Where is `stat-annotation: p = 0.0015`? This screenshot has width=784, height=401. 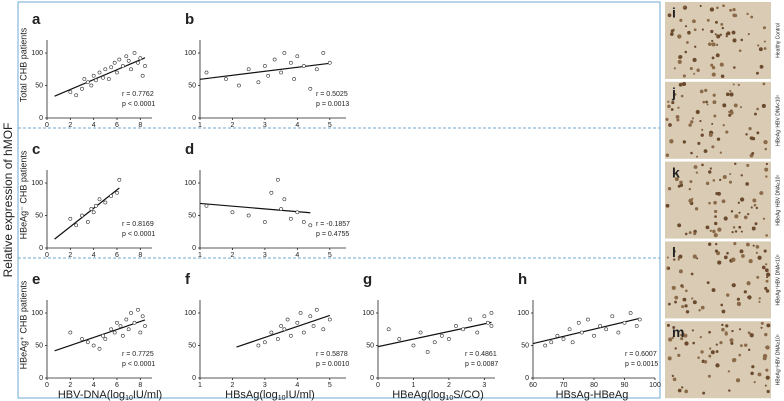
stat-annotation: p = 0.0015 is located at coordinates (641, 364).